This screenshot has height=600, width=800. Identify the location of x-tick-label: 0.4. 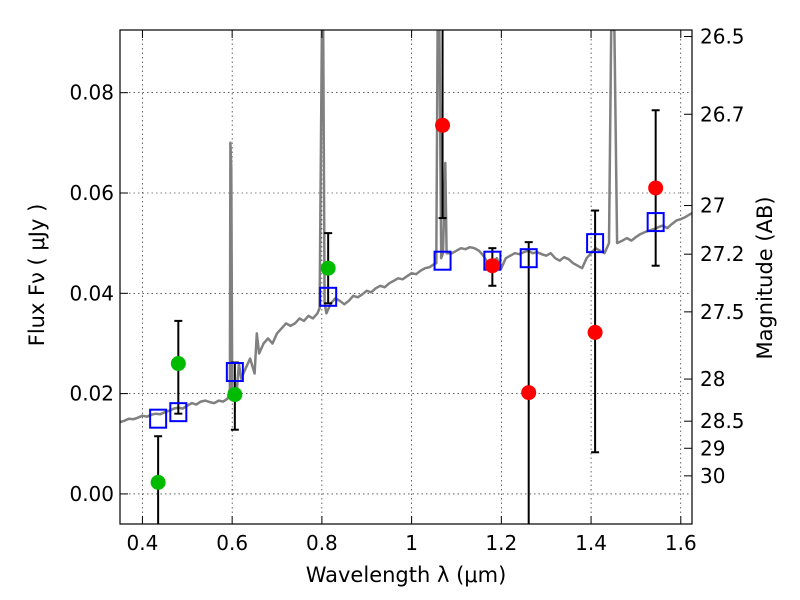
(143, 543).